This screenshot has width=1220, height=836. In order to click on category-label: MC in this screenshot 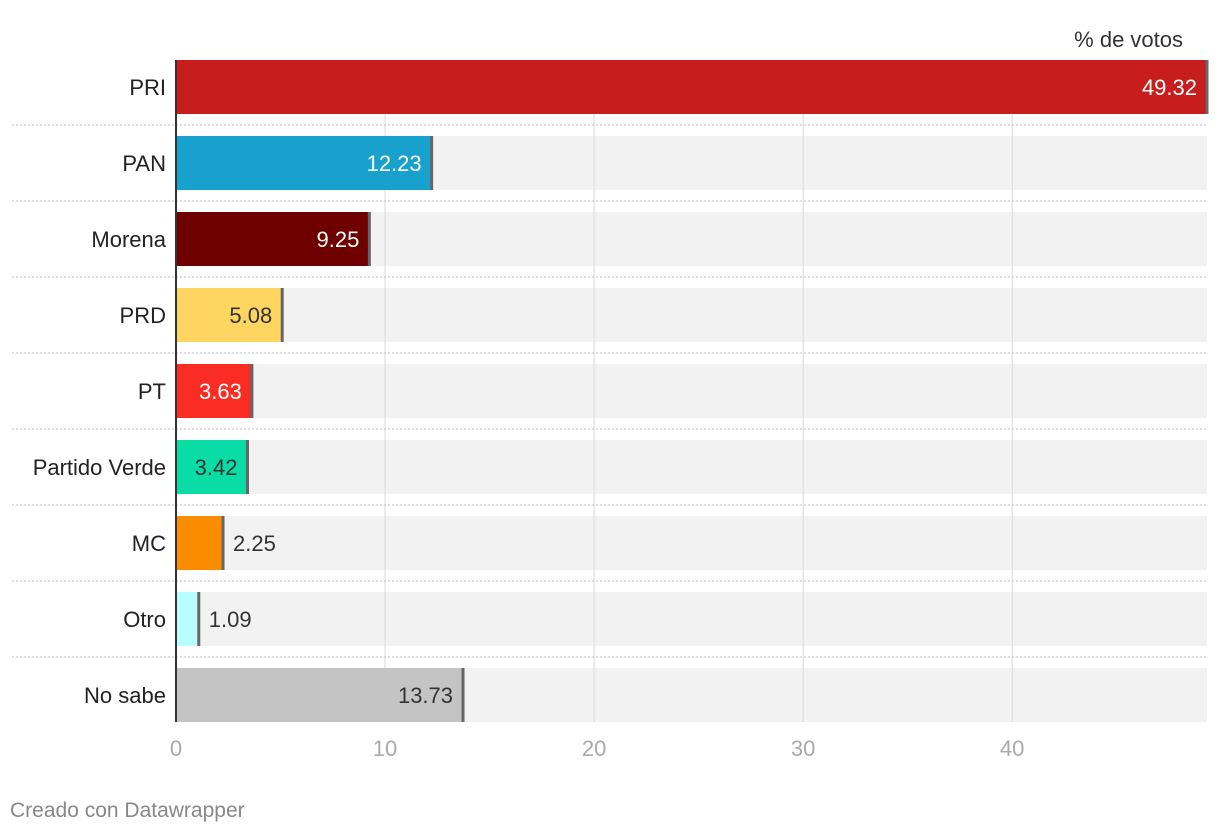, I will do `click(149, 543)`.